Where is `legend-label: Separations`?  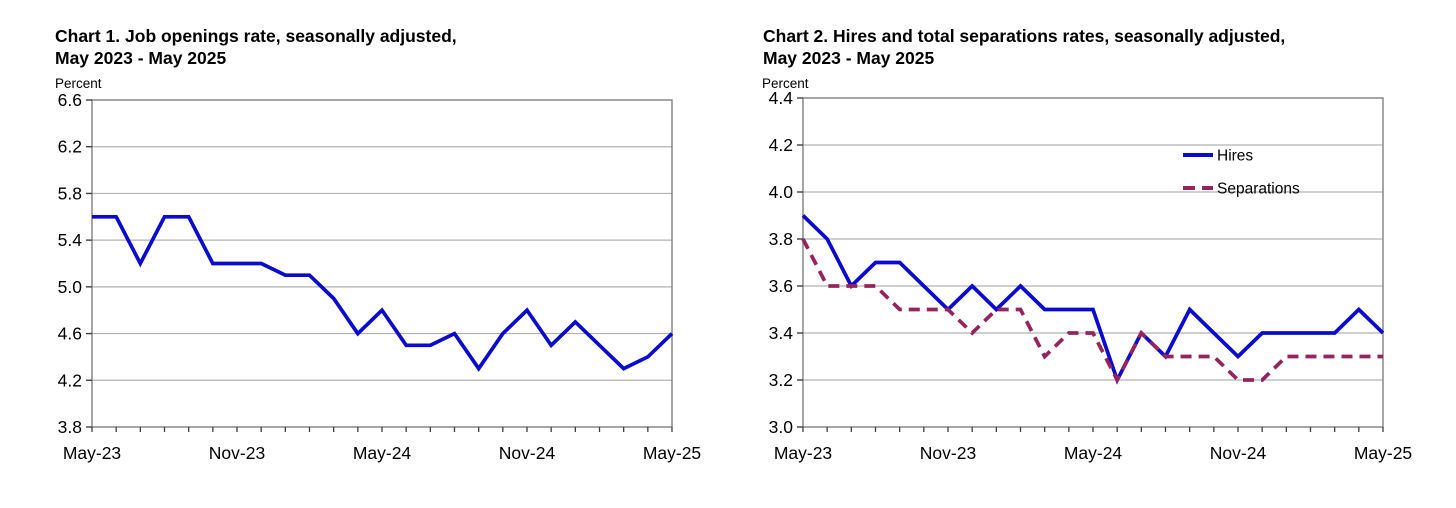
legend-label: Separations is located at coordinates (1258, 189).